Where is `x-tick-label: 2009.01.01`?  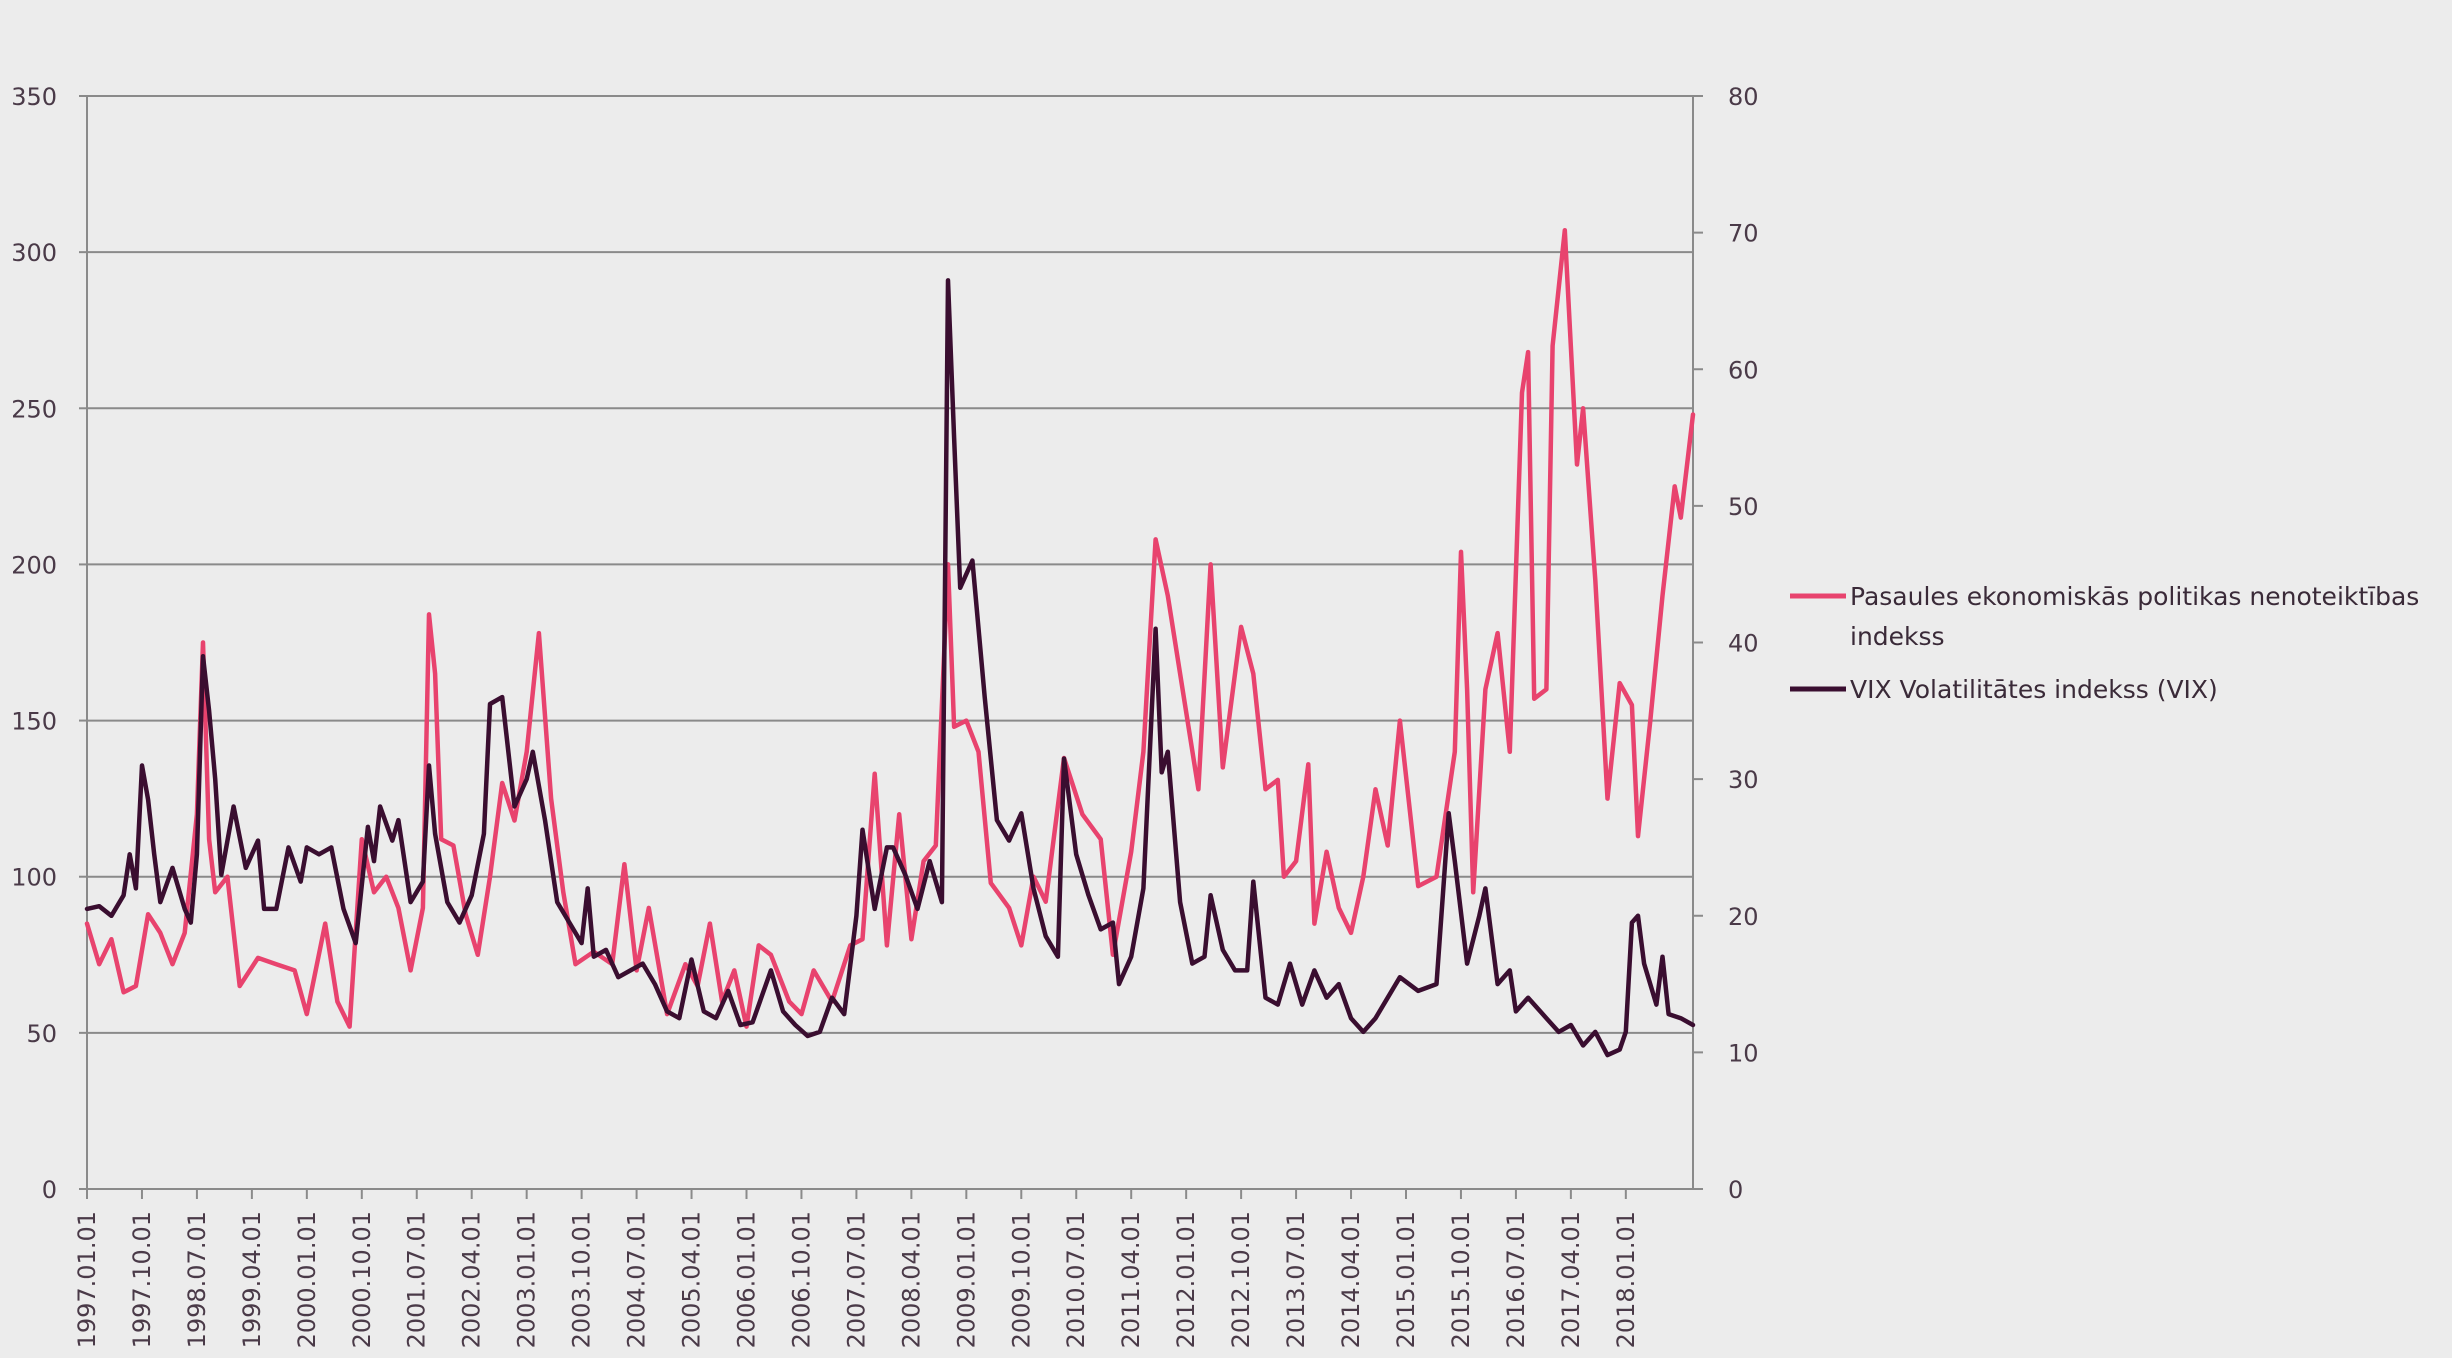
x-tick-label: 2009.01.01 is located at coordinates (966, 1279).